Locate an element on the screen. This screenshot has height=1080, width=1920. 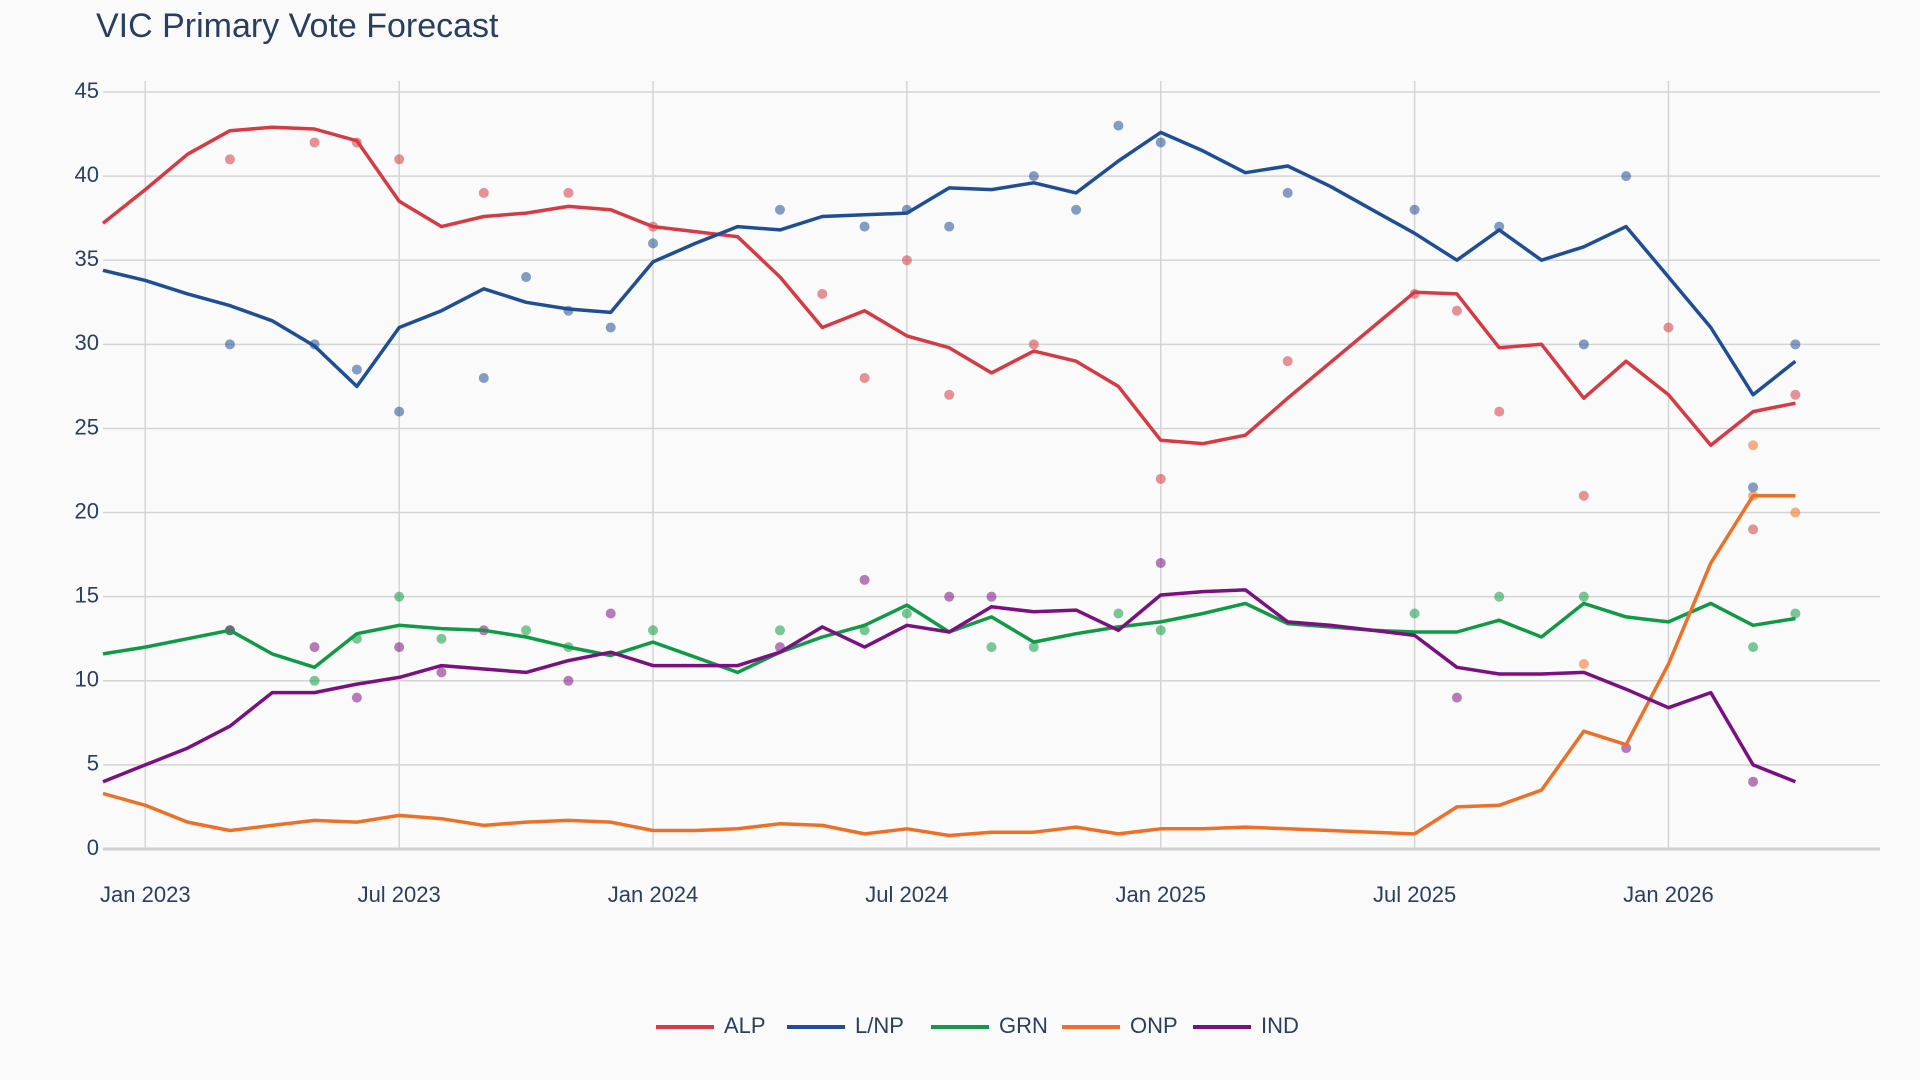
legend-label: L/NP is located at coordinates (879, 1025).